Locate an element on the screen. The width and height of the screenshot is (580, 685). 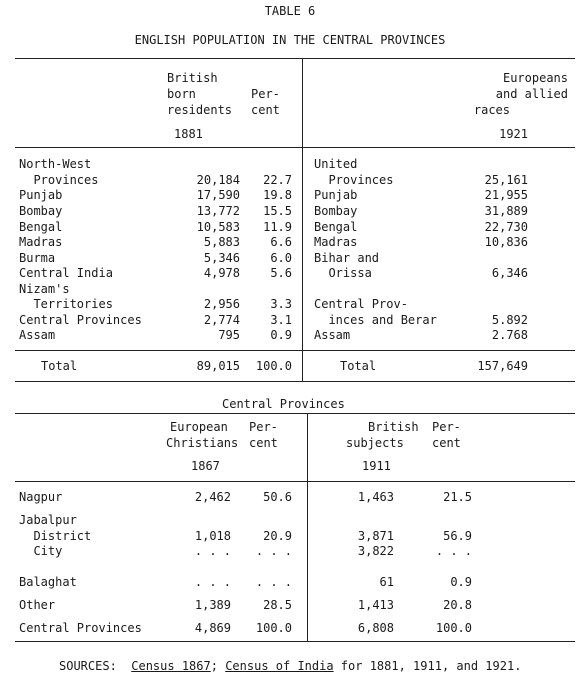
table-cell-b: 1,413 is located at coordinates (375, 605).